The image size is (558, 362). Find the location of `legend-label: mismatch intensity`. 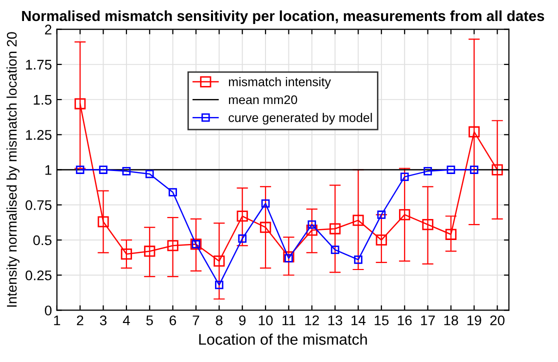

legend-label: mismatch intensity is located at coordinates (279, 83).